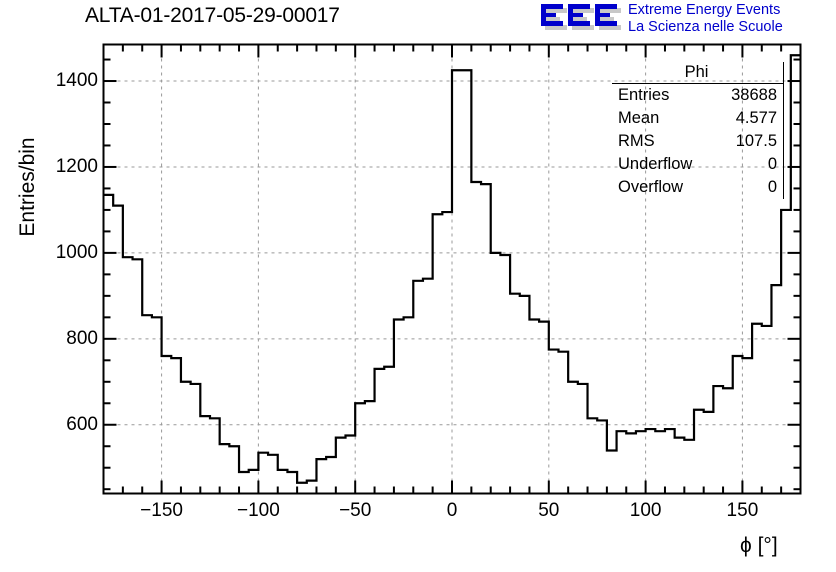 The height and width of the screenshot is (572, 836). Describe the element at coordinates (759, 545) in the screenshot. I see `x-axis-title: ϕ [°]` at that location.